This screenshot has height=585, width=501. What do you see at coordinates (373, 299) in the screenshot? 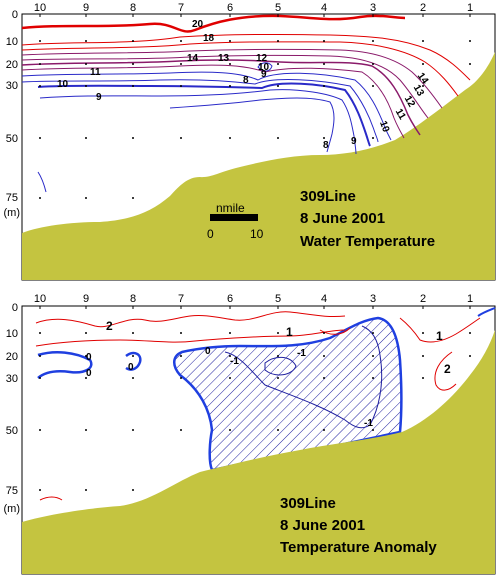
I see `anomaly-station-label-3: 3` at bounding box center [373, 299].